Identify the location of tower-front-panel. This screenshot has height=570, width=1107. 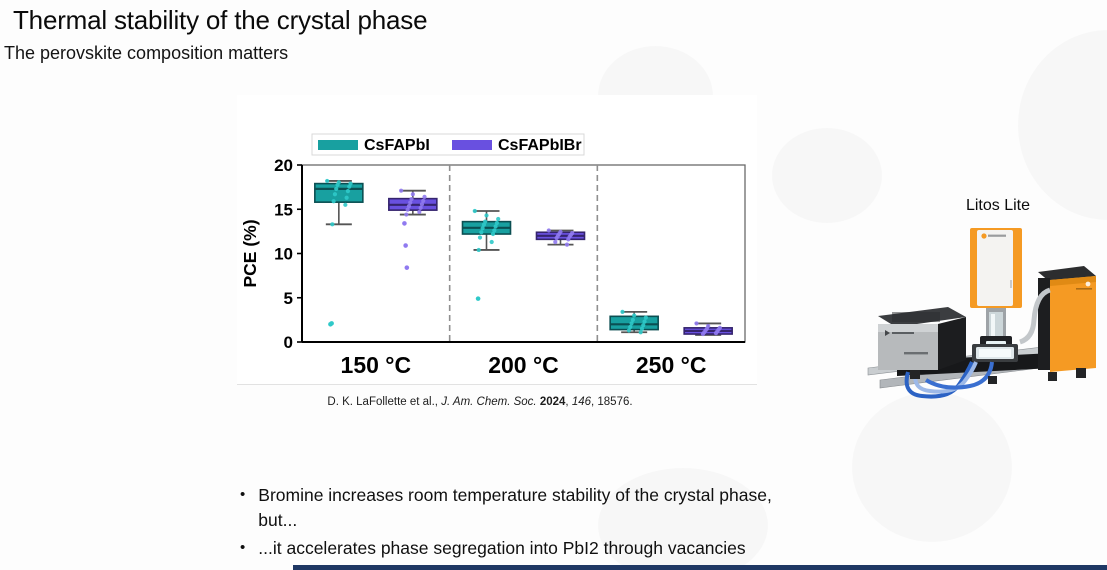
(995, 268).